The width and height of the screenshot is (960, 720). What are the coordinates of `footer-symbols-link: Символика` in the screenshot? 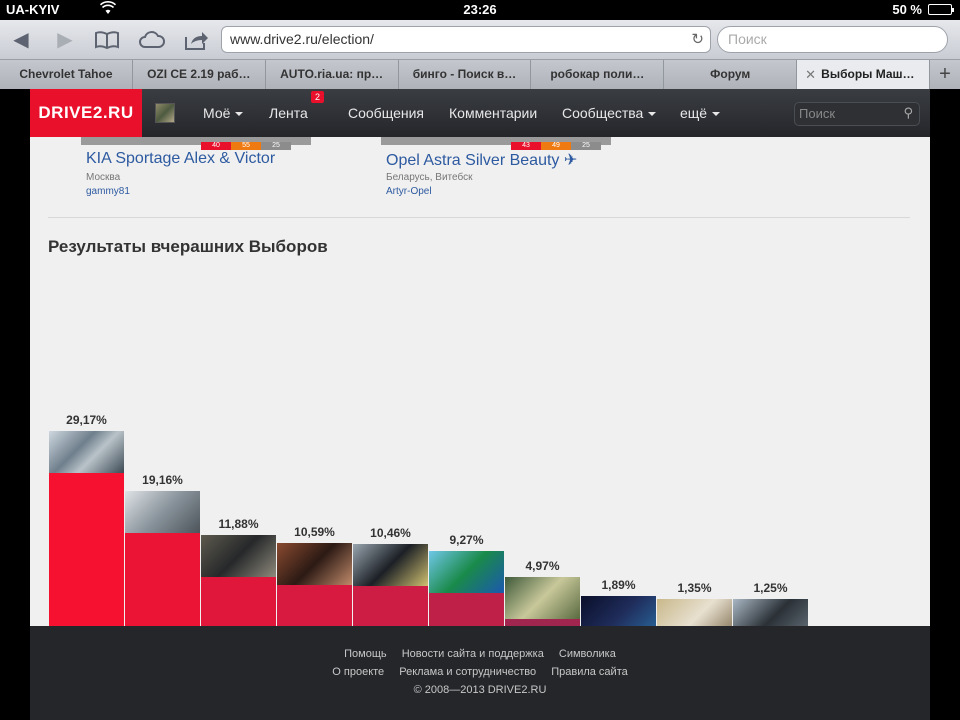 It's located at (587, 654).